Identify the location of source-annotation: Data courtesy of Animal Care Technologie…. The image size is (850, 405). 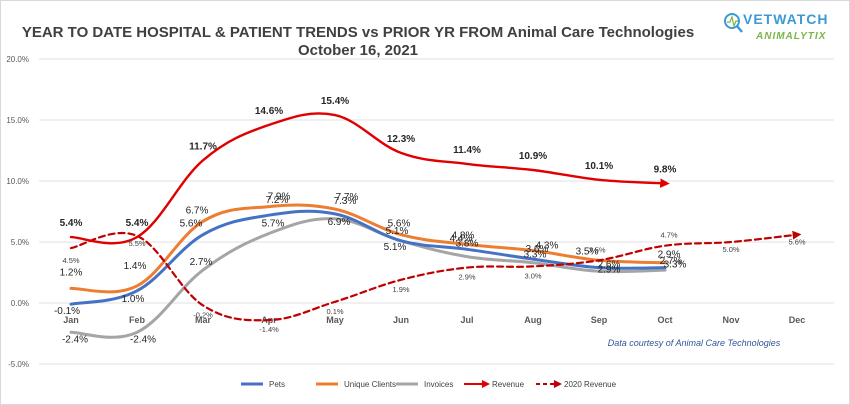
(694, 343).